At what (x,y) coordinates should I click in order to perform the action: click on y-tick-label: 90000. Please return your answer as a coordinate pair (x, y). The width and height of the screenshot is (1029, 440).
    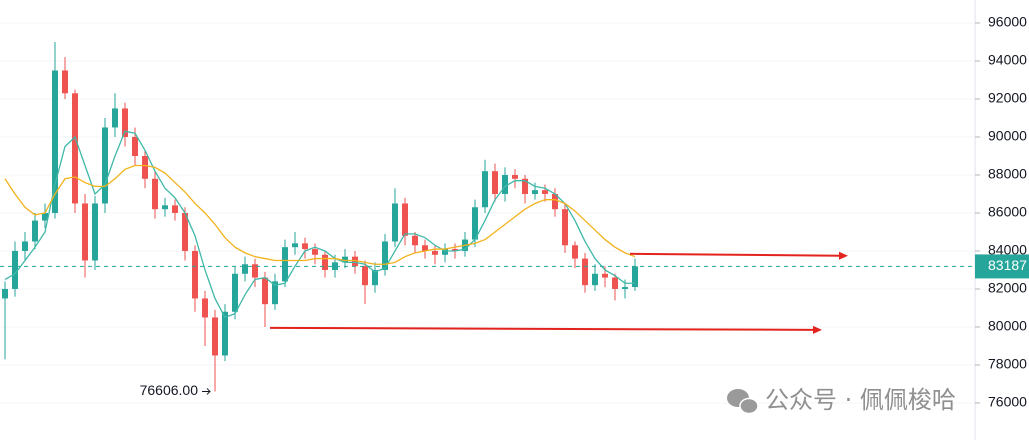
    Looking at the image, I should click on (1007, 136).